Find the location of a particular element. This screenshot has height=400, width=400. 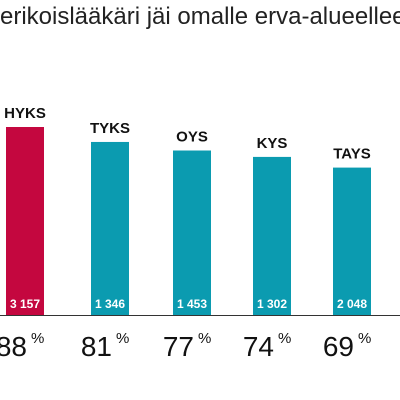

bar-tyks is located at coordinates (110, 228).